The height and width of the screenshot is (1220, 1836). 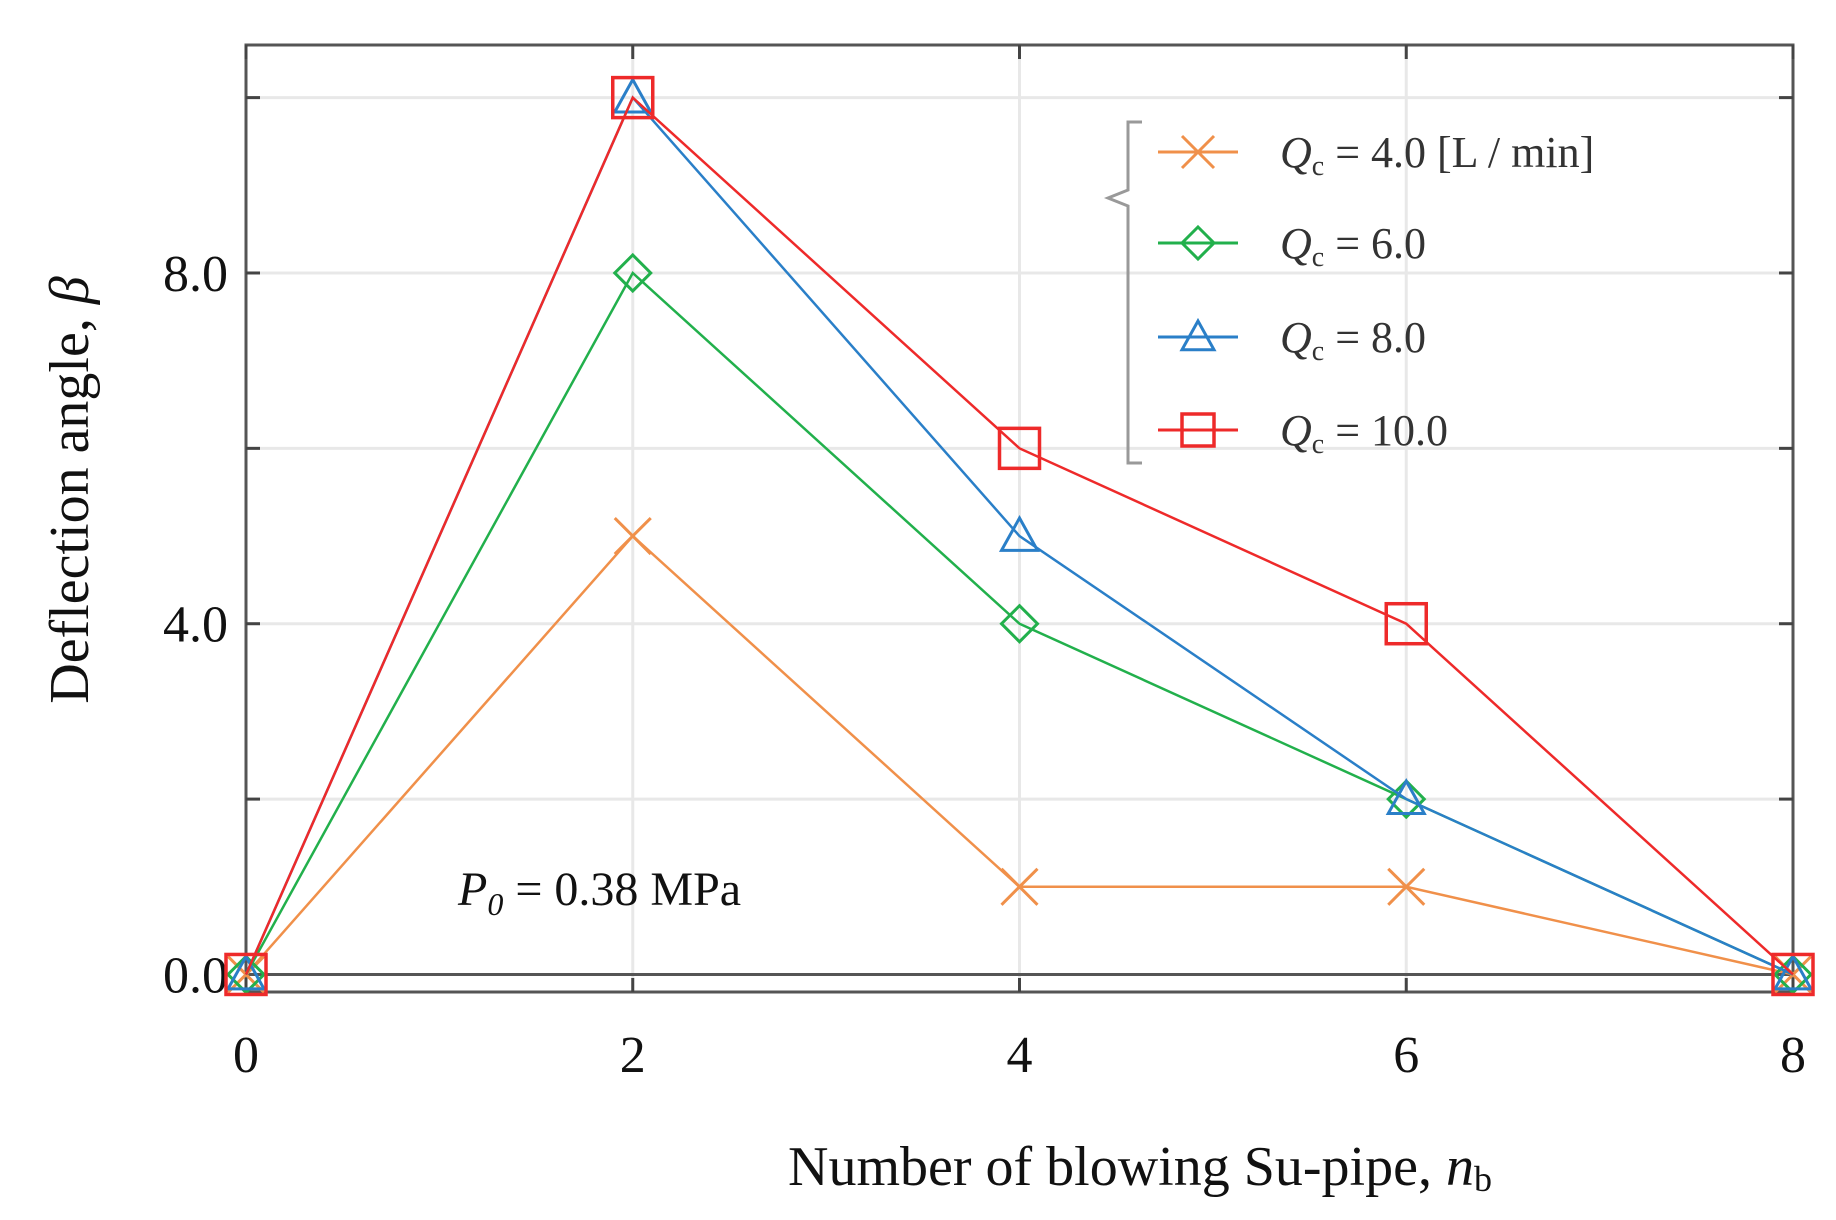 What do you see at coordinates (195, 975) in the screenshot?
I see `y-tick-label: 0.0` at bounding box center [195, 975].